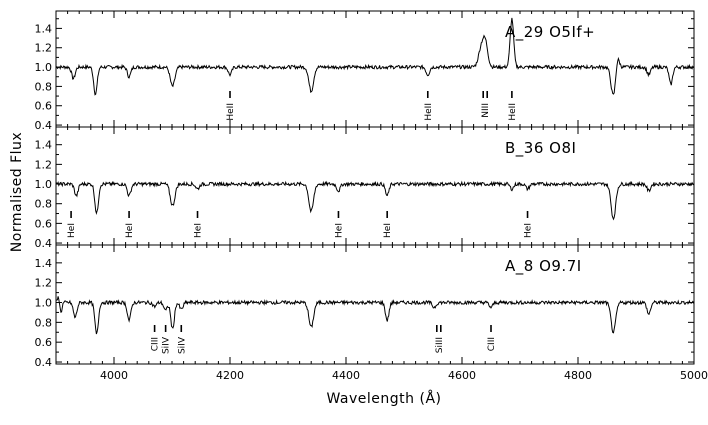 This screenshot has width=708, height=425. Describe the element at coordinates (578, 375) in the screenshot. I see `x-tick-label: 4800` at that location.